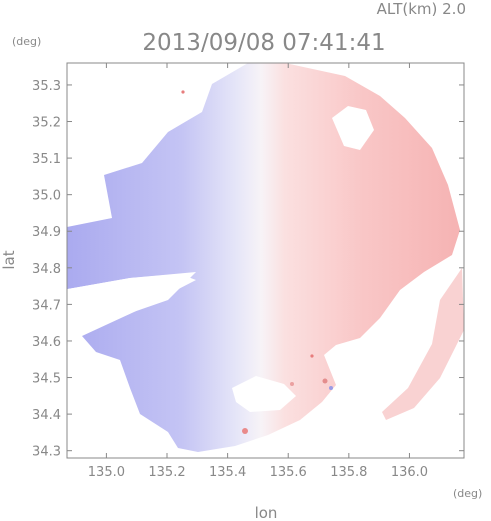 The image size is (491, 521). I want to click on y-tick-label: 34.8, so click(46, 269).